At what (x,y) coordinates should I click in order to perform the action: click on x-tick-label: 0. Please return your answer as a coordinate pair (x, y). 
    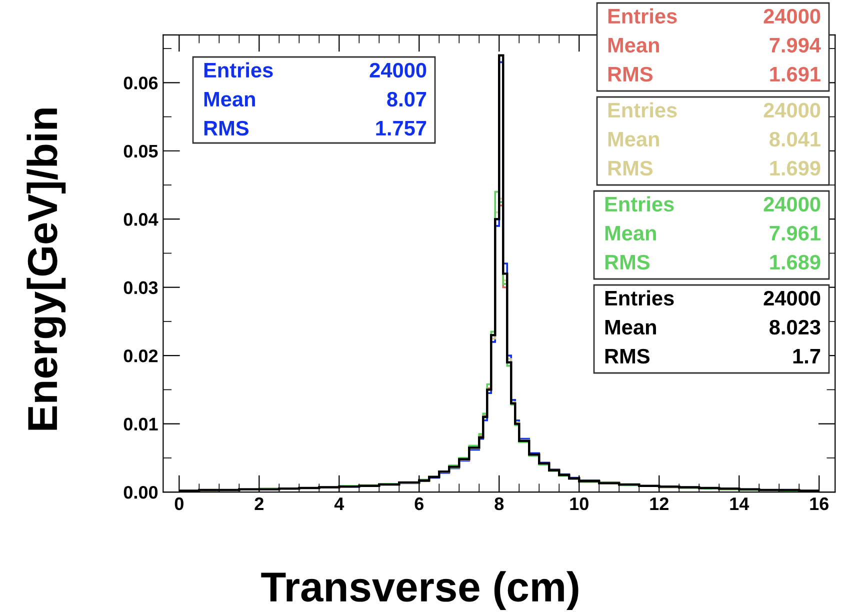
    Looking at the image, I should click on (179, 503).